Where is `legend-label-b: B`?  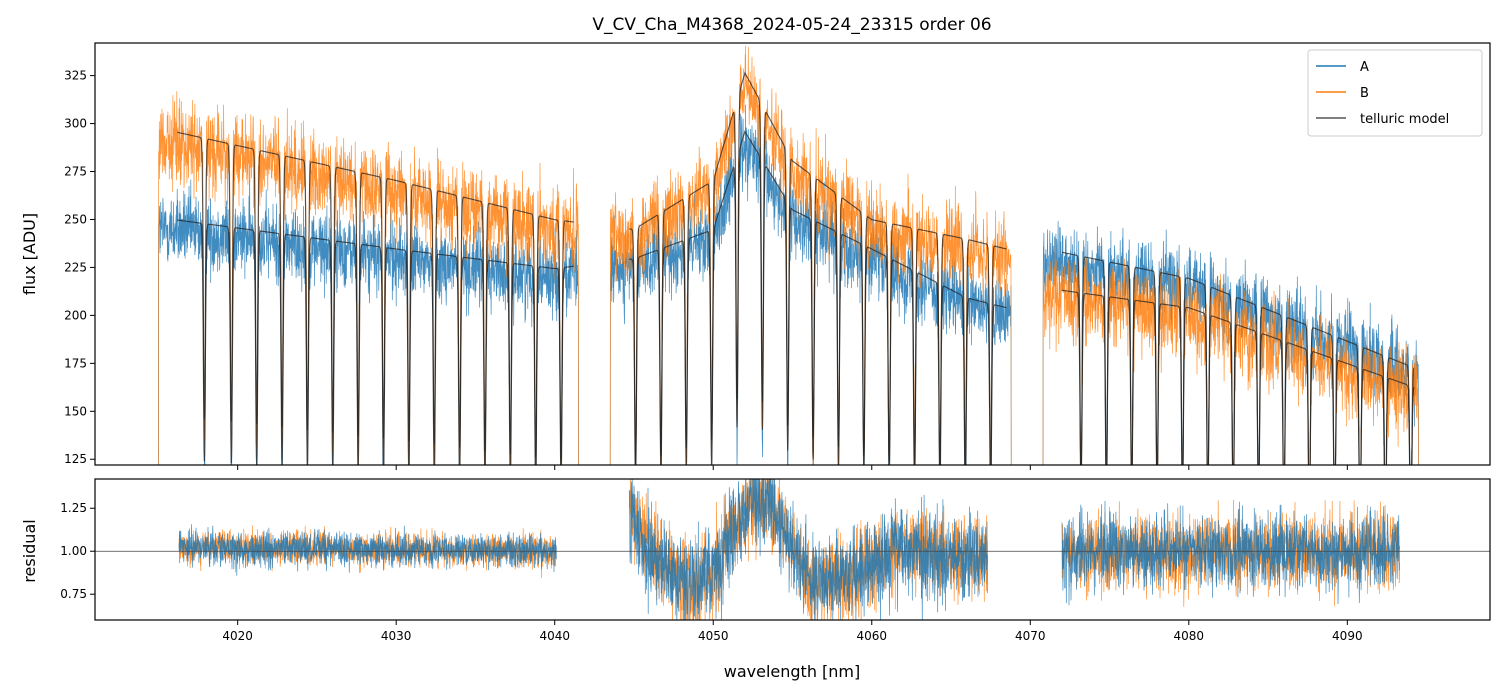
legend-label-b: B is located at coordinates (1364, 93).